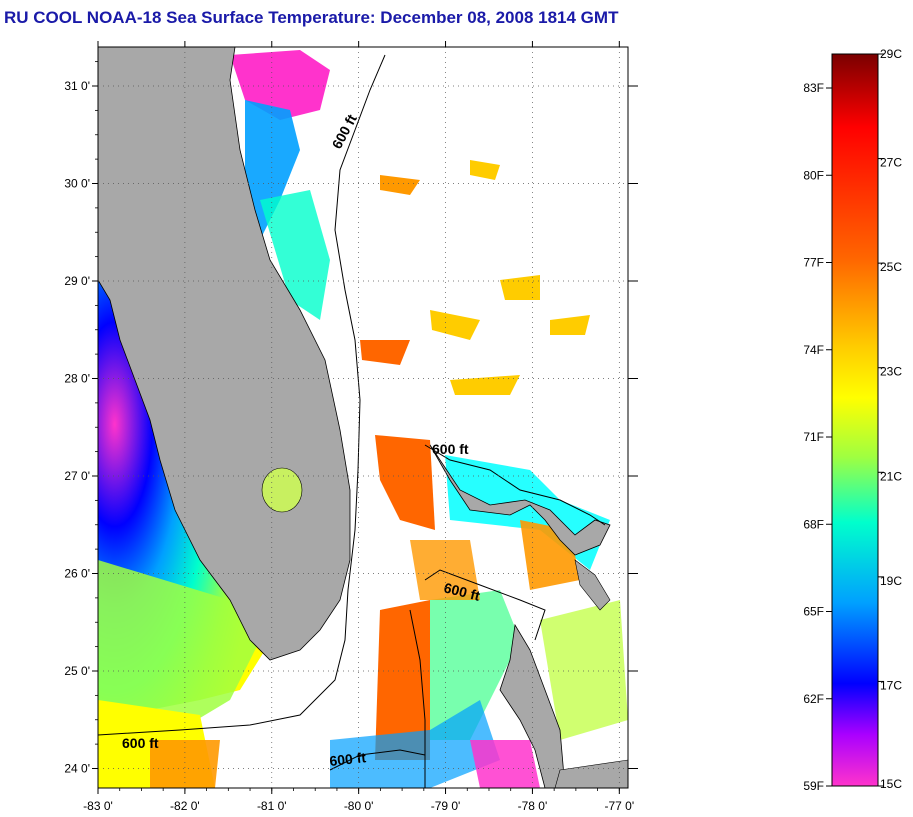 The width and height of the screenshot is (913, 817). What do you see at coordinates (532, 705) in the screenshot?
I see `andros-island` at bounding box center [532, 705].